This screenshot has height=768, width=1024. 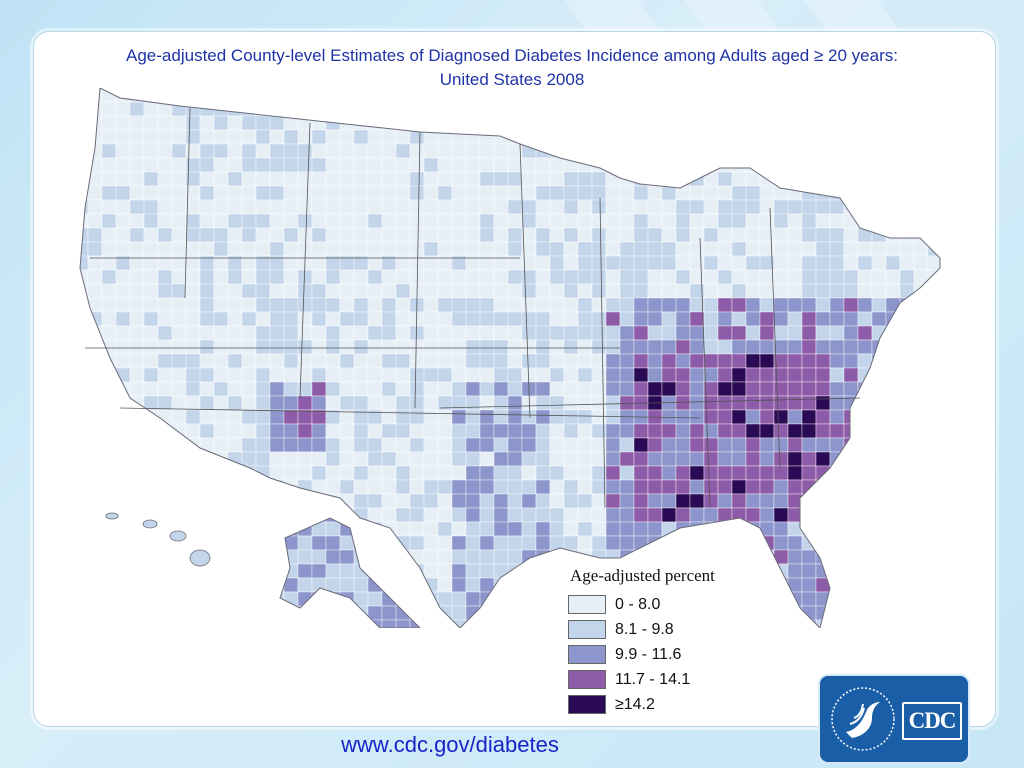 I want to click on footer-link: www.cdc.gov/diabetes, so click(x=450, y=744).